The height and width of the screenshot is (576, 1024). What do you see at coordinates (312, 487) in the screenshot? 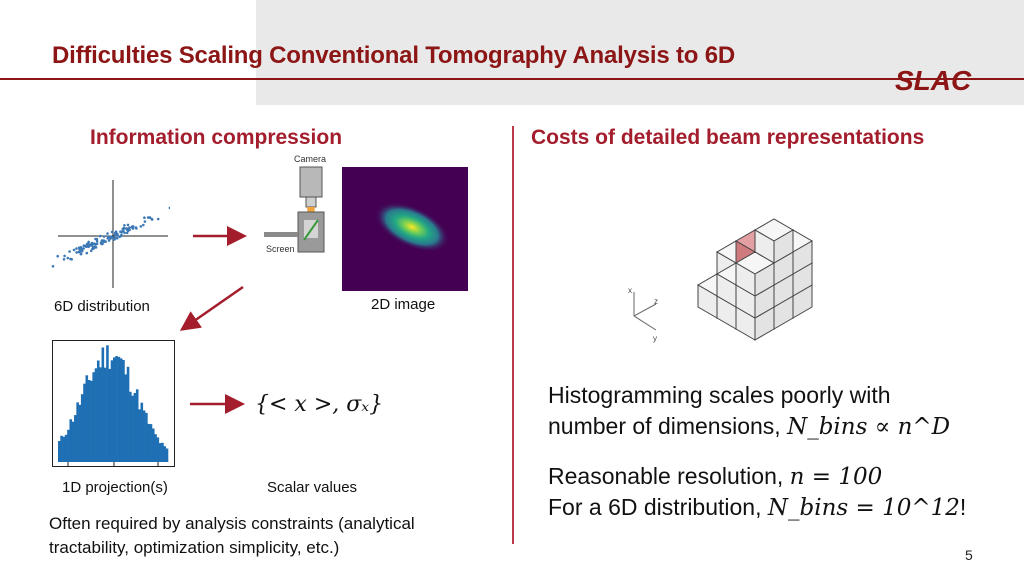
I see `scalars-label: Scalar values` at bounding box center [312, 487].